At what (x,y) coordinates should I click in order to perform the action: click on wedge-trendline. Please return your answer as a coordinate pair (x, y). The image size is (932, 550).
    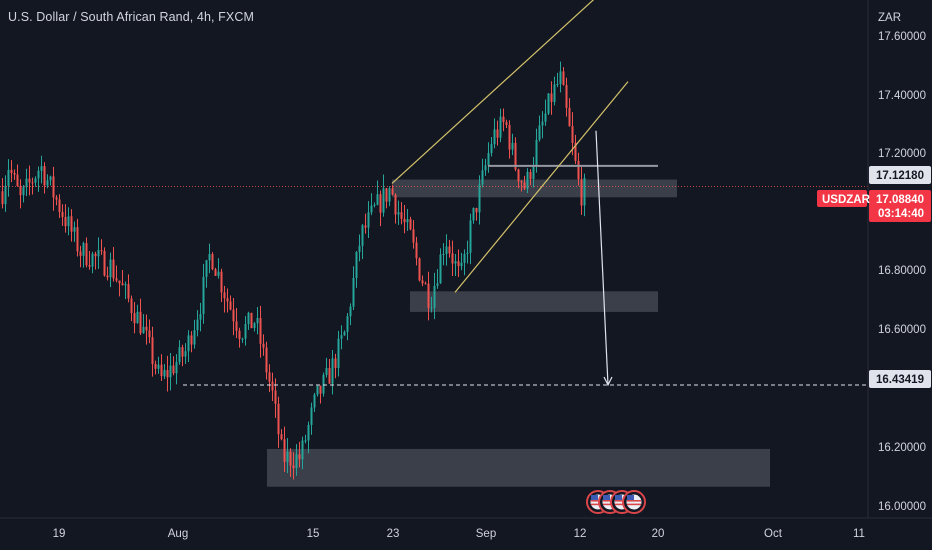
    Looking at the image, I should click on (541, 187).